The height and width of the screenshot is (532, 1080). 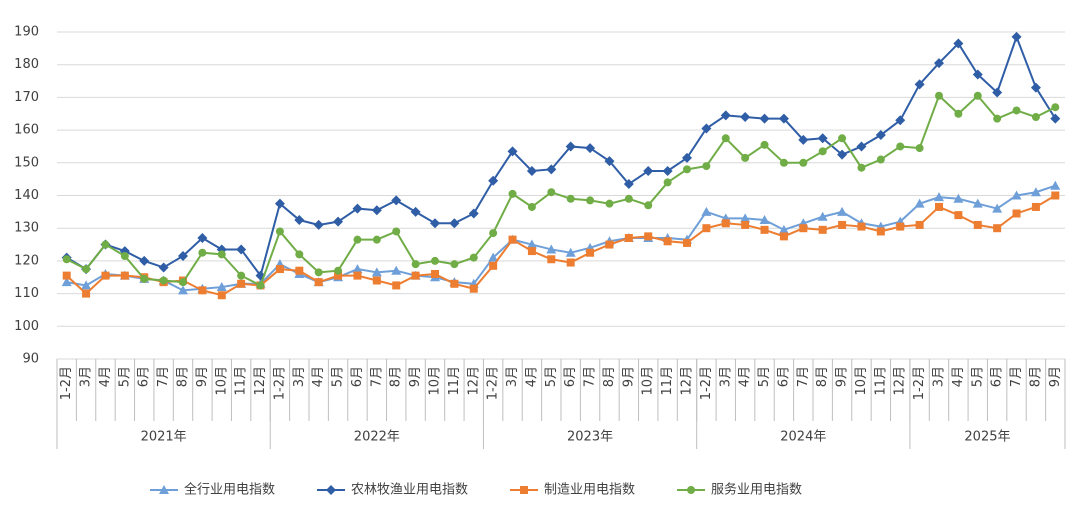 I want to click on y-tick-label: 120, so click(x=26, y=260).